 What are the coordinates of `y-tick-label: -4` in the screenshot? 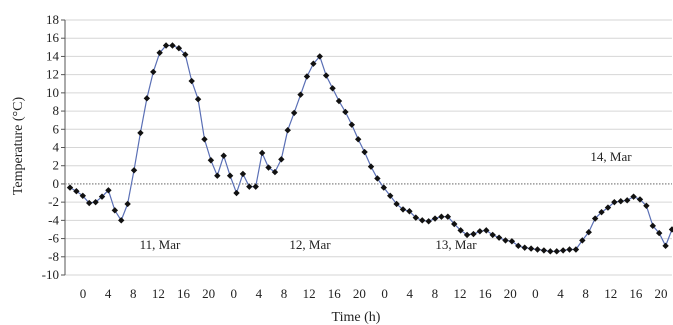 It's located at (53, 219).